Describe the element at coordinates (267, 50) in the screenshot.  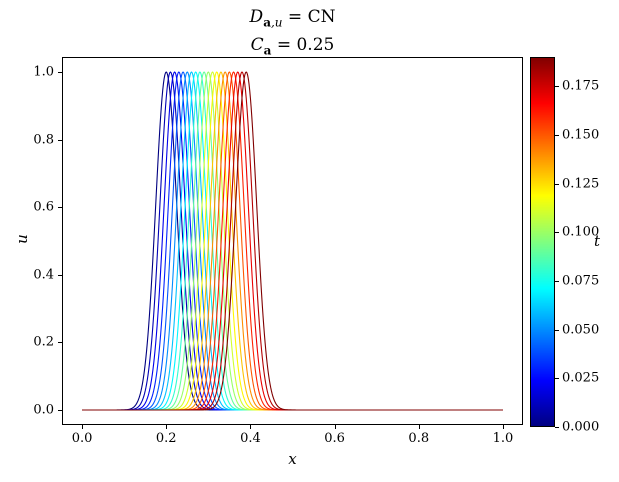
I see `title-c-subscript: a` at that location.